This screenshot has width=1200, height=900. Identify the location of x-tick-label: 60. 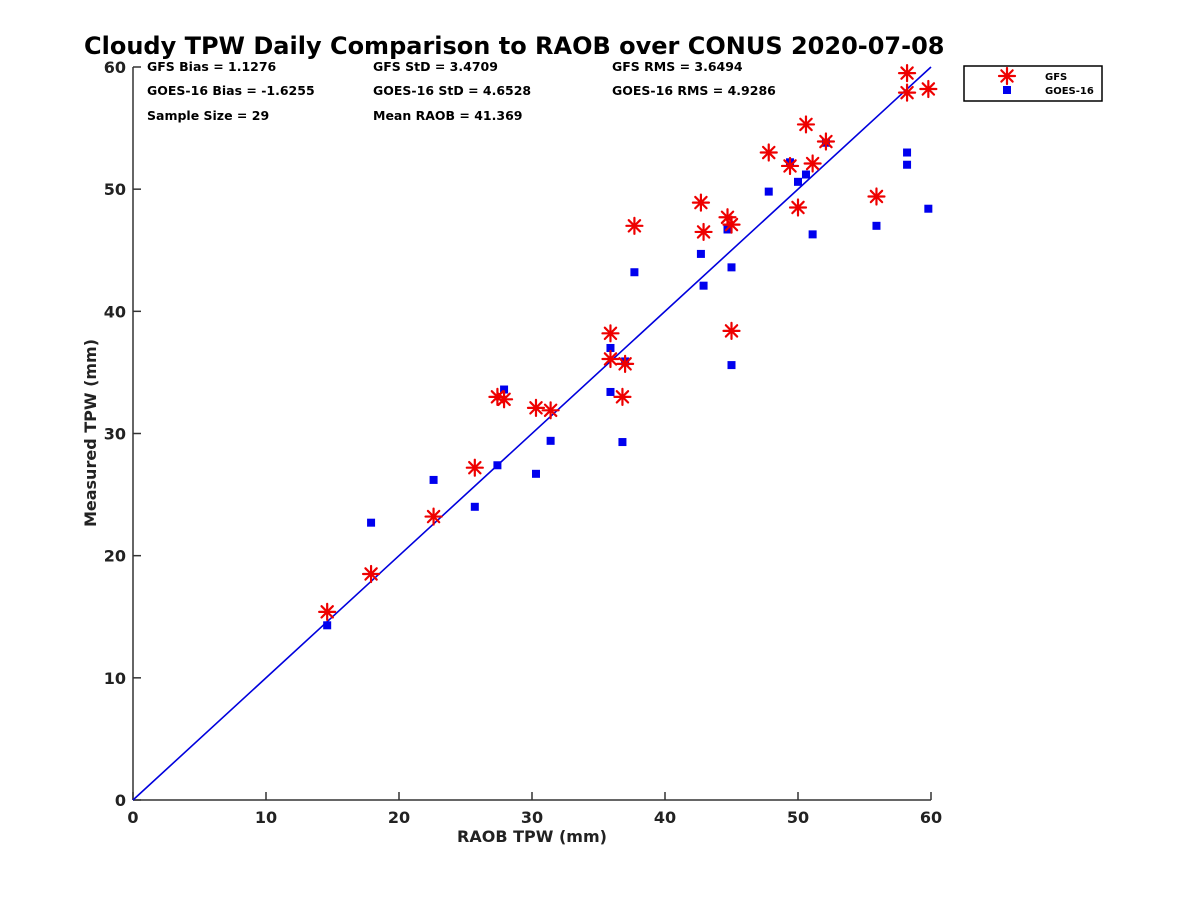
(931, 817).